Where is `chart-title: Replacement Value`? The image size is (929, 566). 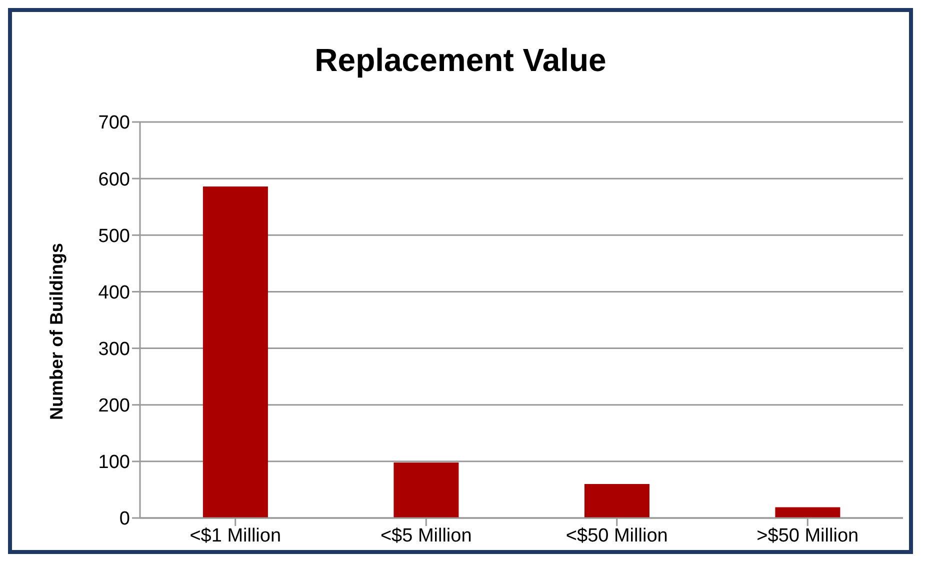
chart-title: Replacement Value is located at coordinates (461, 60).